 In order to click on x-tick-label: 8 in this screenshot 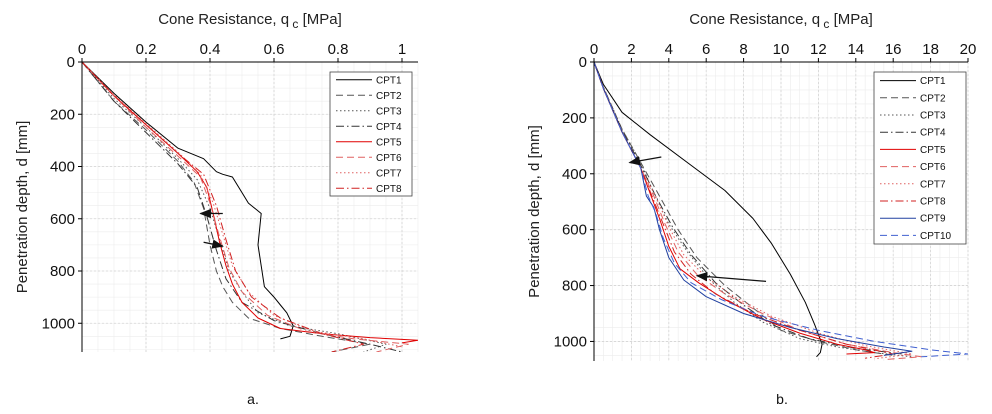, I will do `click(743, 49)`.